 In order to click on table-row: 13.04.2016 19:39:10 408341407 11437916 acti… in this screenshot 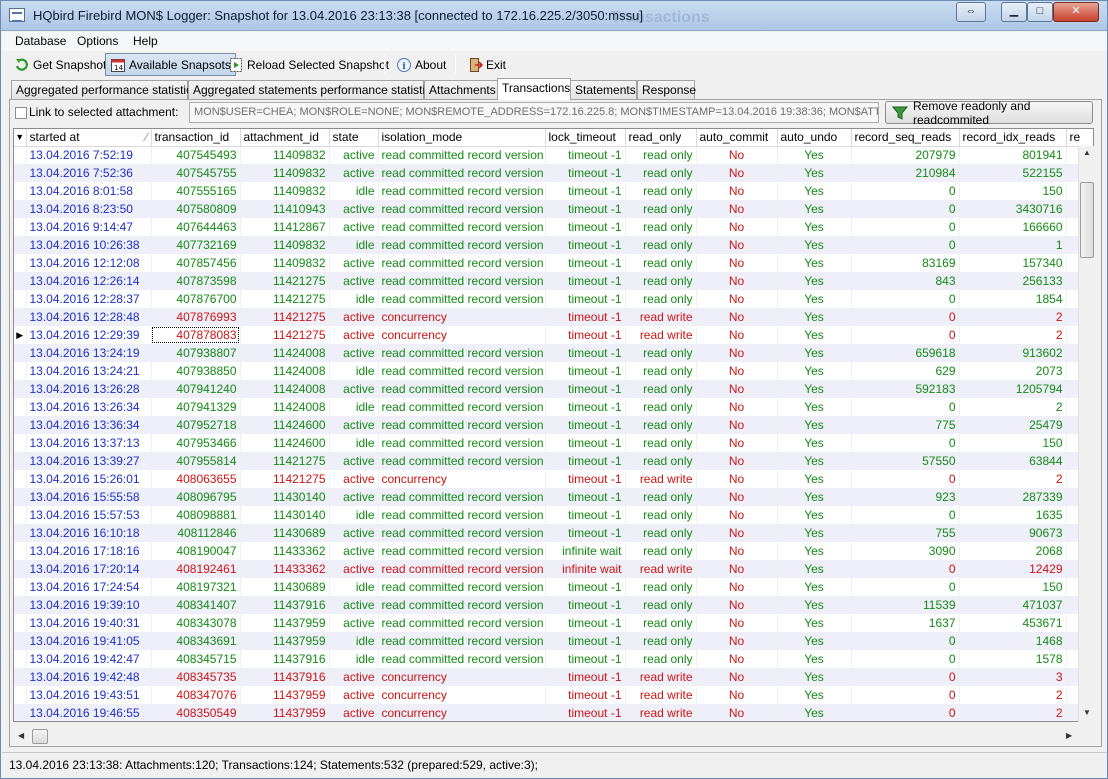, I will do `click(553, 605)`.